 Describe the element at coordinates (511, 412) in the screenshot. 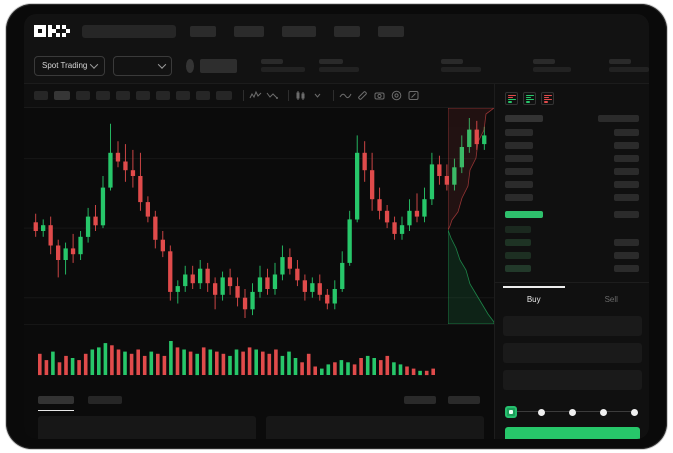

I see `slider-handle` at that location.